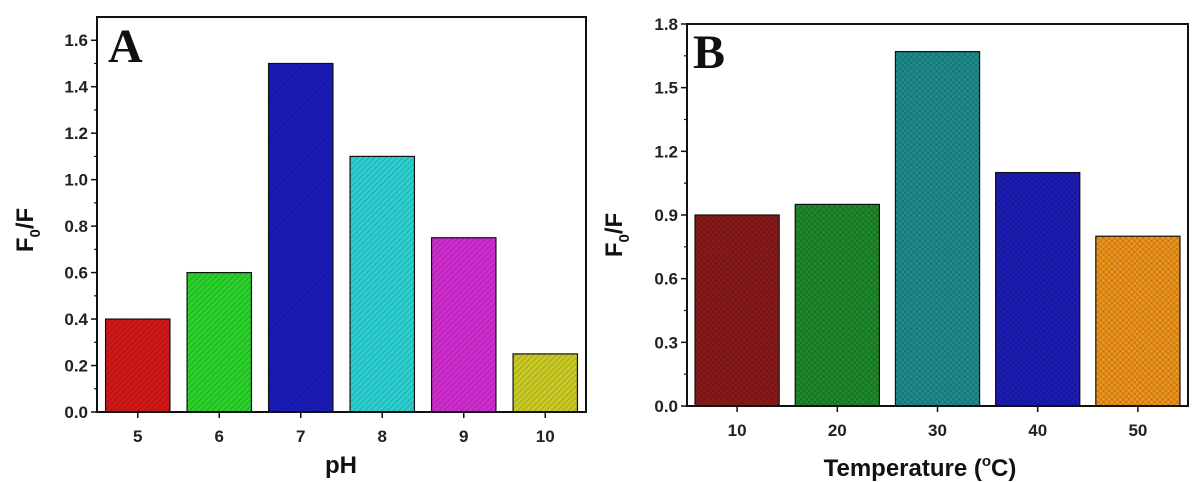  What do you see at coordinates (28, 230) in the screenshot?
I see `y-axis-title-a: F0/F` at bounding box center [28, 230].